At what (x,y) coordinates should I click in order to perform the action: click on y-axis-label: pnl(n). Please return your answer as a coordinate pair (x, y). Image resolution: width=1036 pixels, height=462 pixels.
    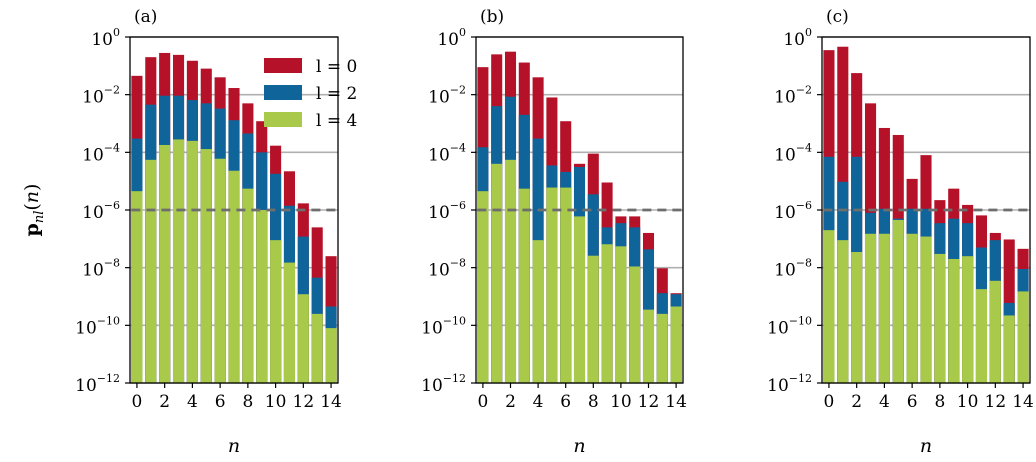
    Looking at the image, I should click on (34, 210).